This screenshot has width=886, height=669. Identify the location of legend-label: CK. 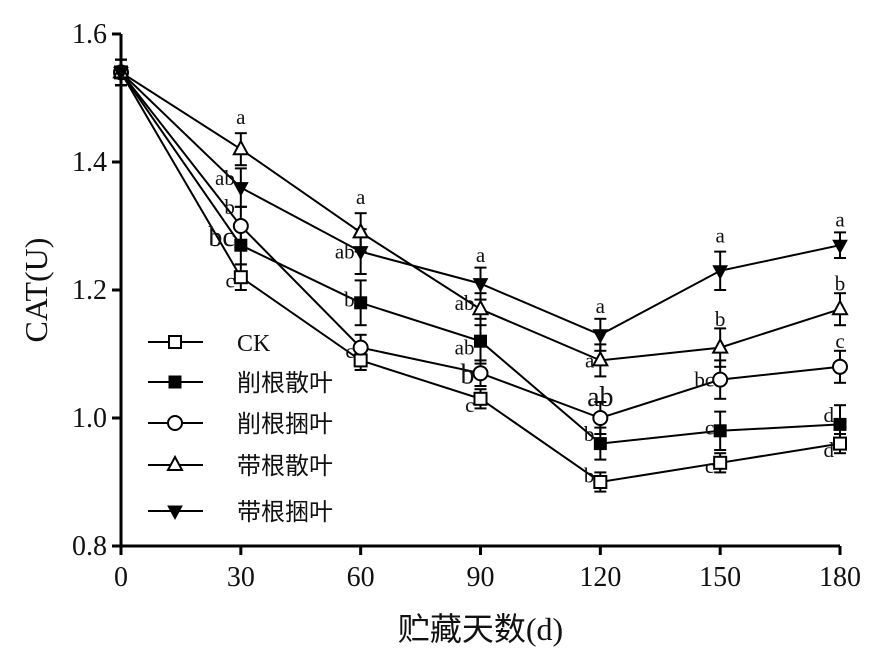
(254, 344).